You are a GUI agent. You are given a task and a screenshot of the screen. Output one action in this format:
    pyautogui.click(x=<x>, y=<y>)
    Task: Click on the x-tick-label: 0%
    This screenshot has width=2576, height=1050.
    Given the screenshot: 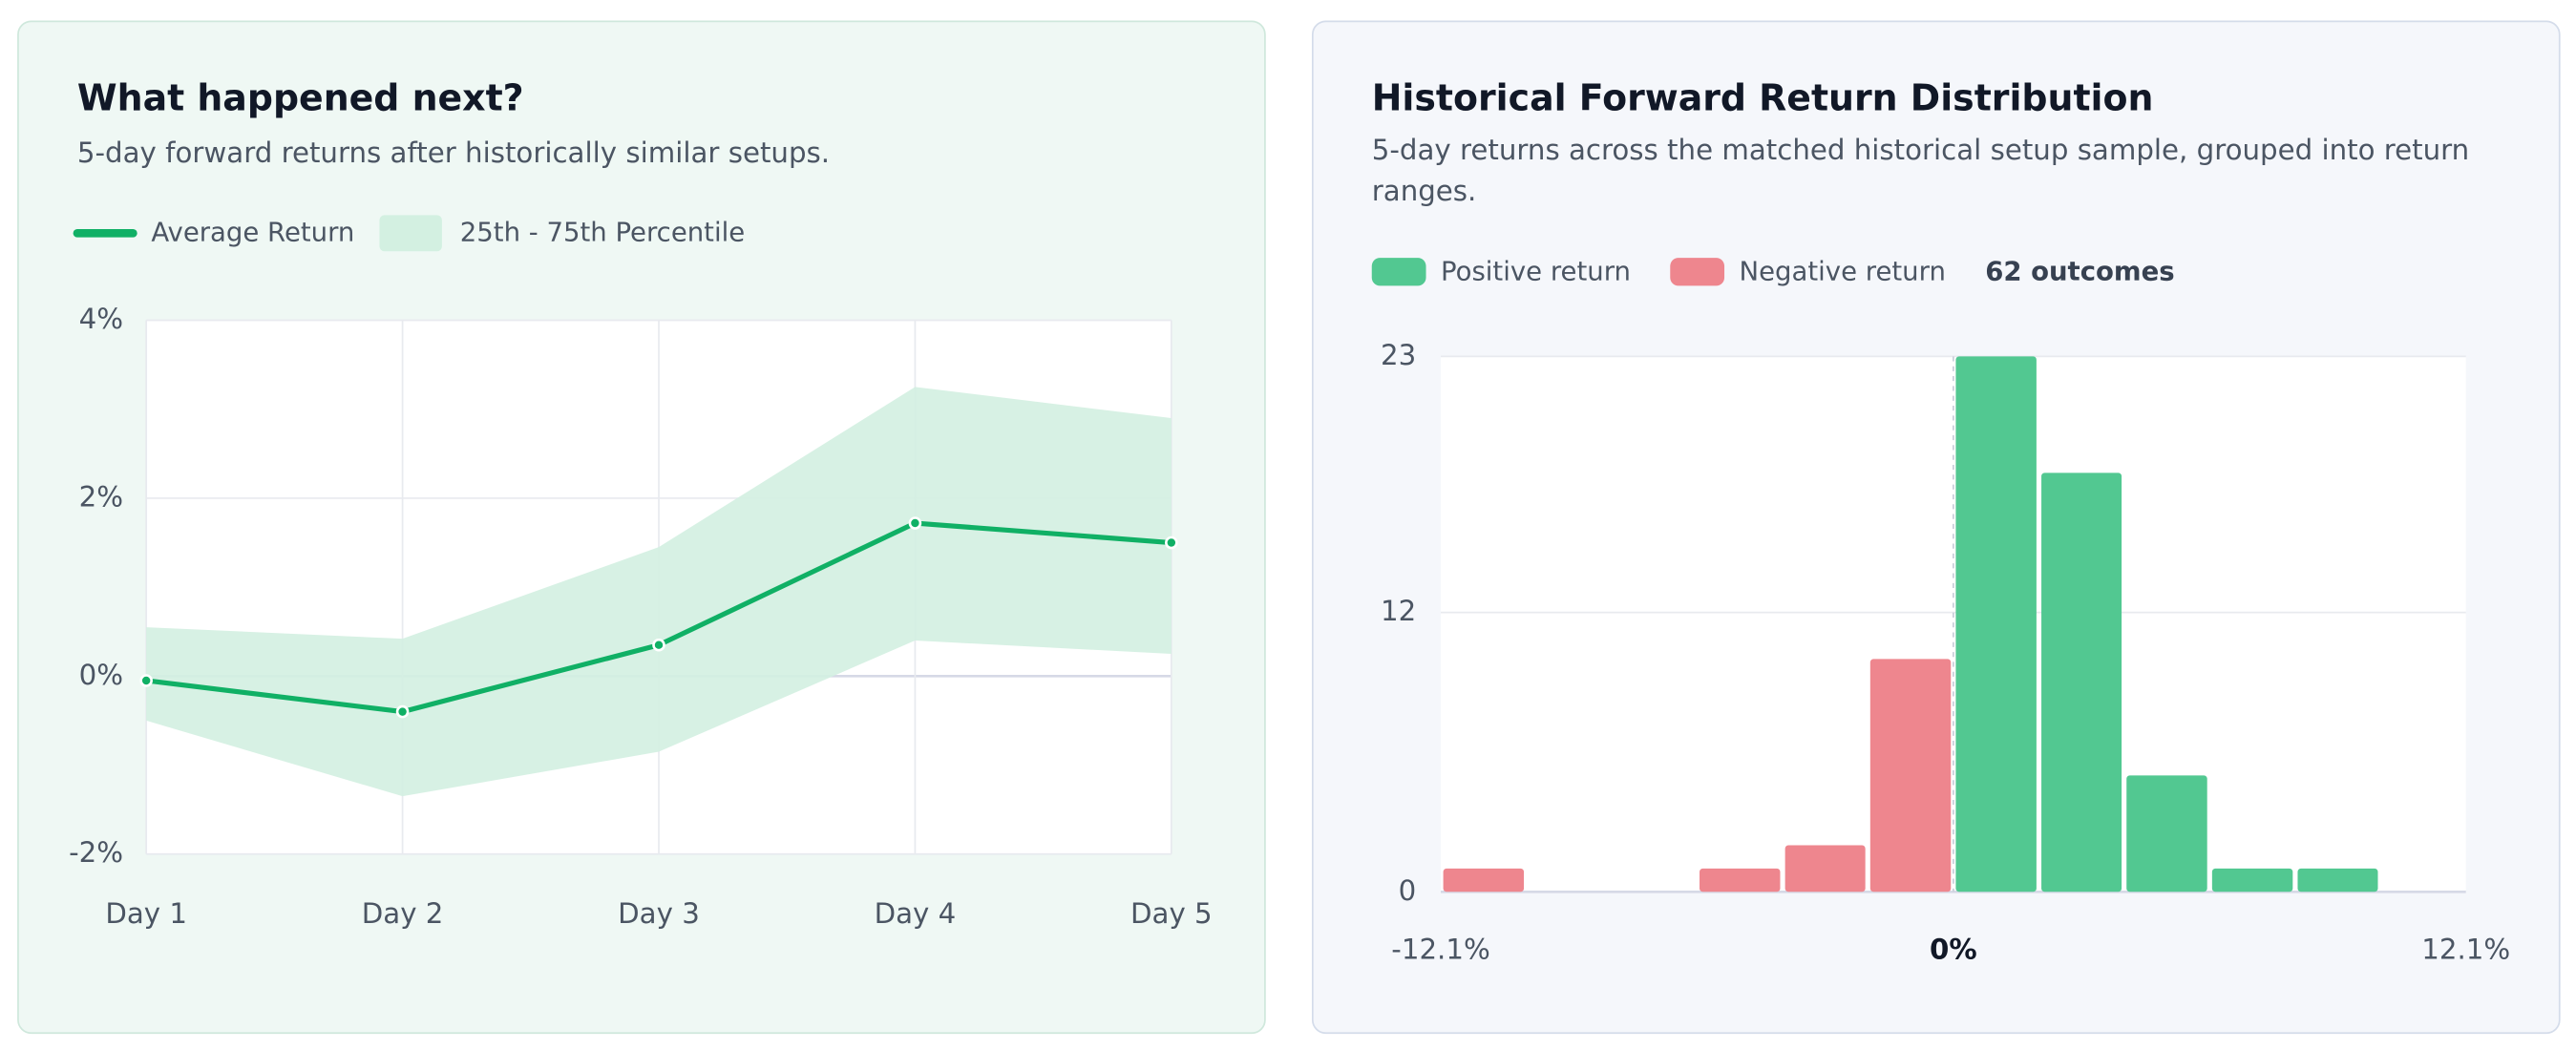 What is the action you would take?
    pyautogui.click(x=1953, y=950)
    